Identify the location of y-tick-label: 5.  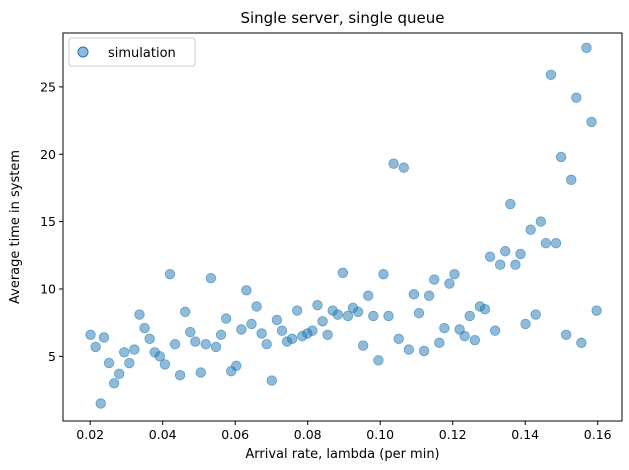
(52, 356).